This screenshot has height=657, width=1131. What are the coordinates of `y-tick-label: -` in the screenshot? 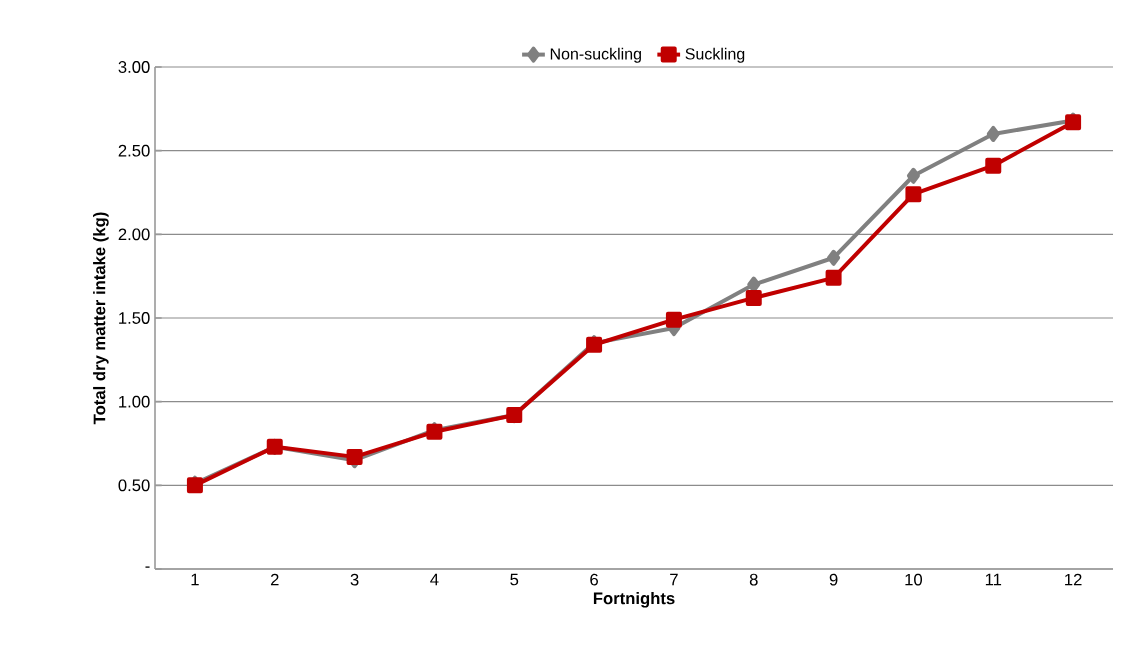 It's located at (147, 567).